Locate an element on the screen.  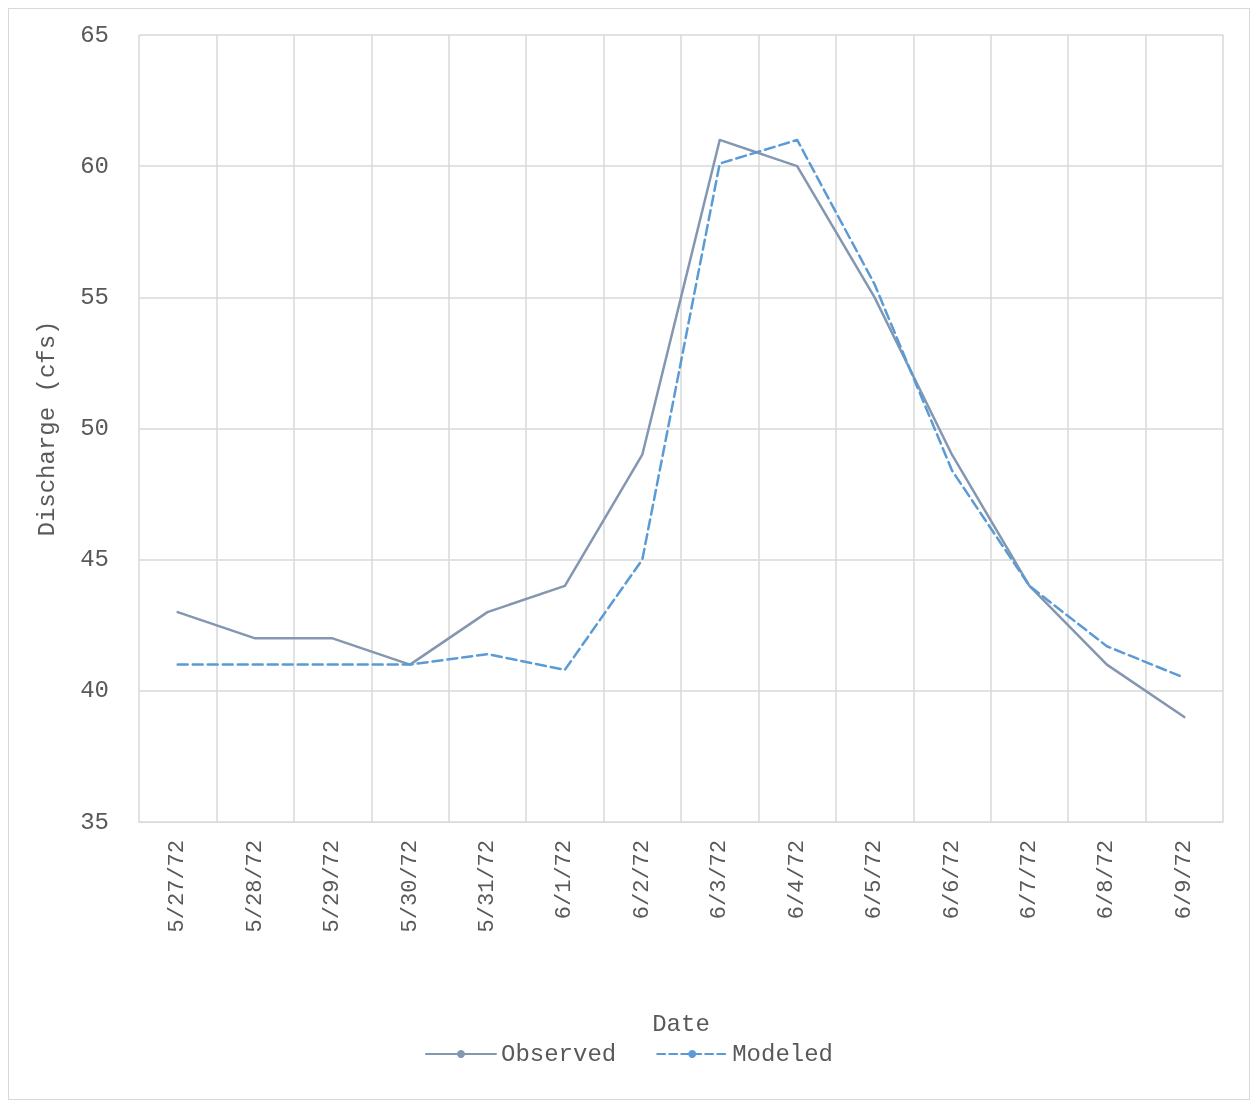
x-tick-label: 6/5/72 is located at coordinates (875, 880).